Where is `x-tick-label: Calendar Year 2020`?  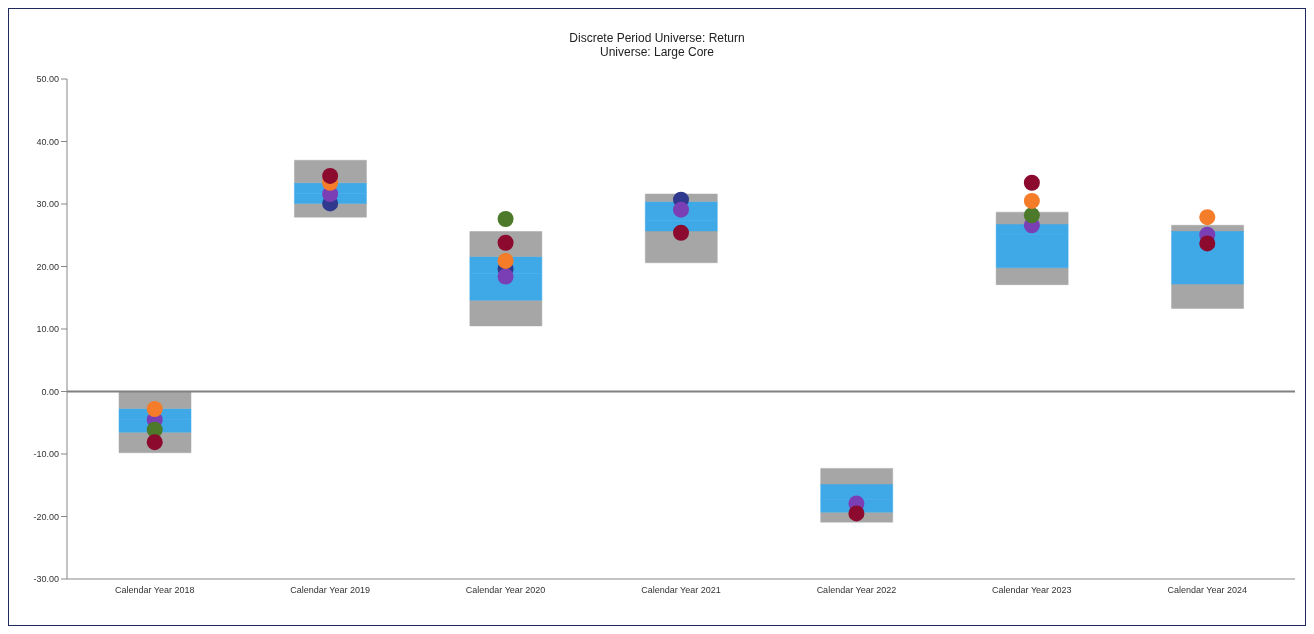 x-tick-label: Calendar Year 2020 is located at coordinates (505, 590).